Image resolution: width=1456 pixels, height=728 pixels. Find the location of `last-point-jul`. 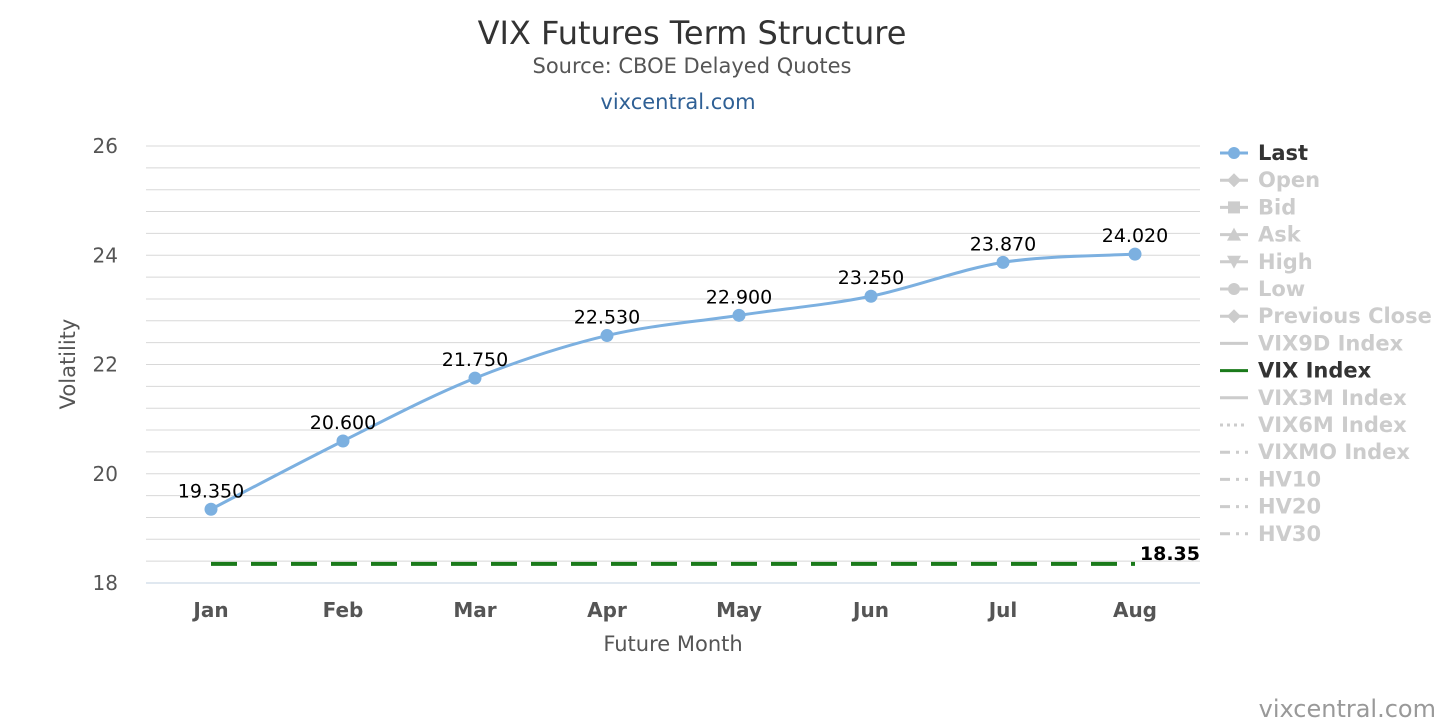

last-point-jul is located at coordinates (1003, 262).